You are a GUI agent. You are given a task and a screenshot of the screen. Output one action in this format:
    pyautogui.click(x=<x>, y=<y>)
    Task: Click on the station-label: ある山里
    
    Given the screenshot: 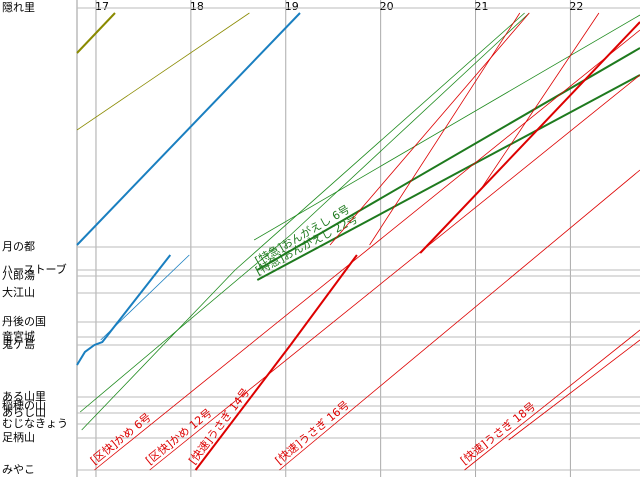 What is the action you would take?
    pyautogui.click(x=24, y=396)
    